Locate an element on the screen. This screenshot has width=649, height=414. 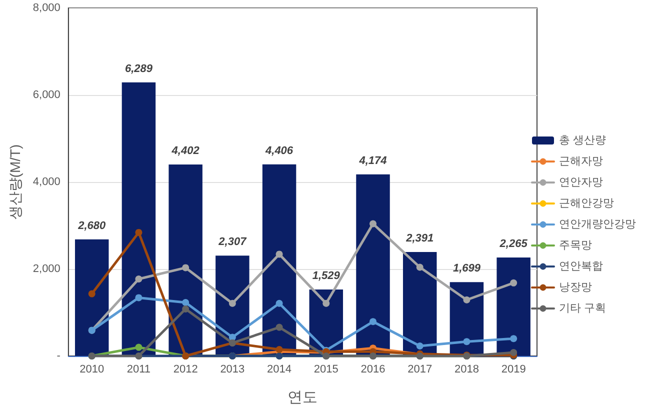
x-axis-title: 연도 is located at coordinates (303, 397).